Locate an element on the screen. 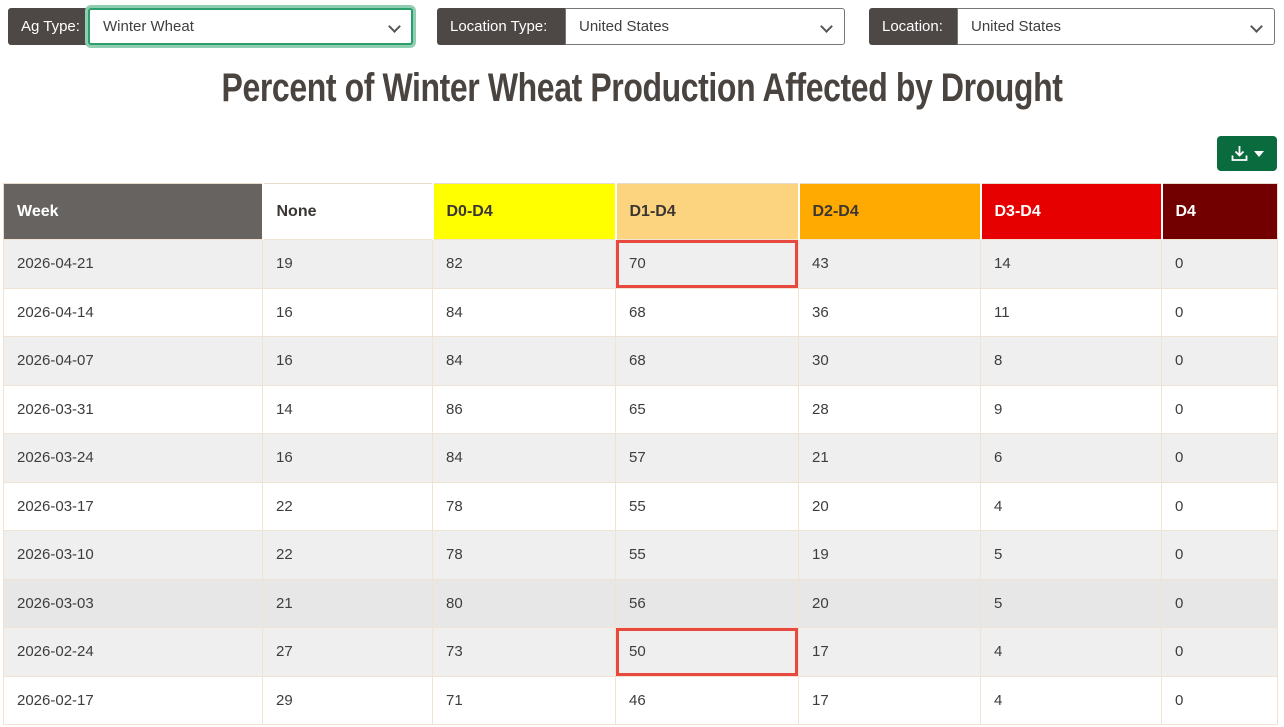  location-type-select: United States is located at coordinates (705, 26).